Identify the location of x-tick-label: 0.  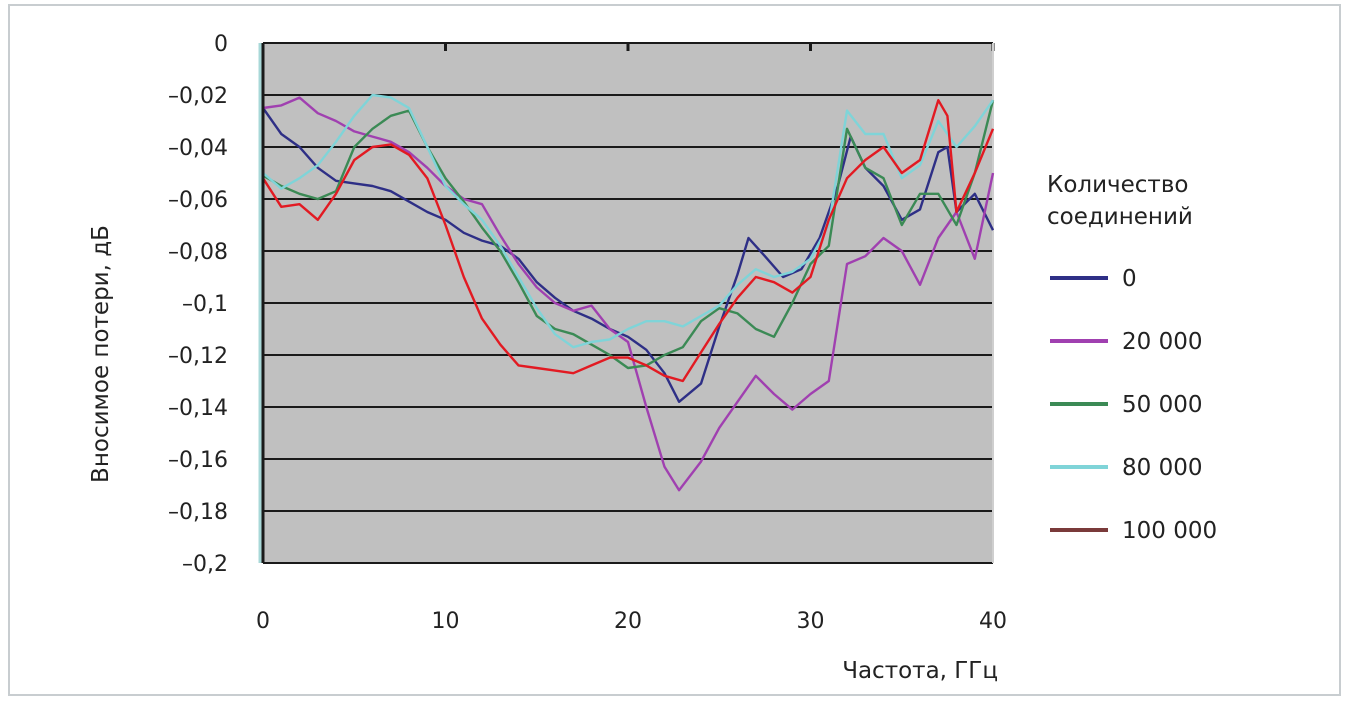
(263, 621).